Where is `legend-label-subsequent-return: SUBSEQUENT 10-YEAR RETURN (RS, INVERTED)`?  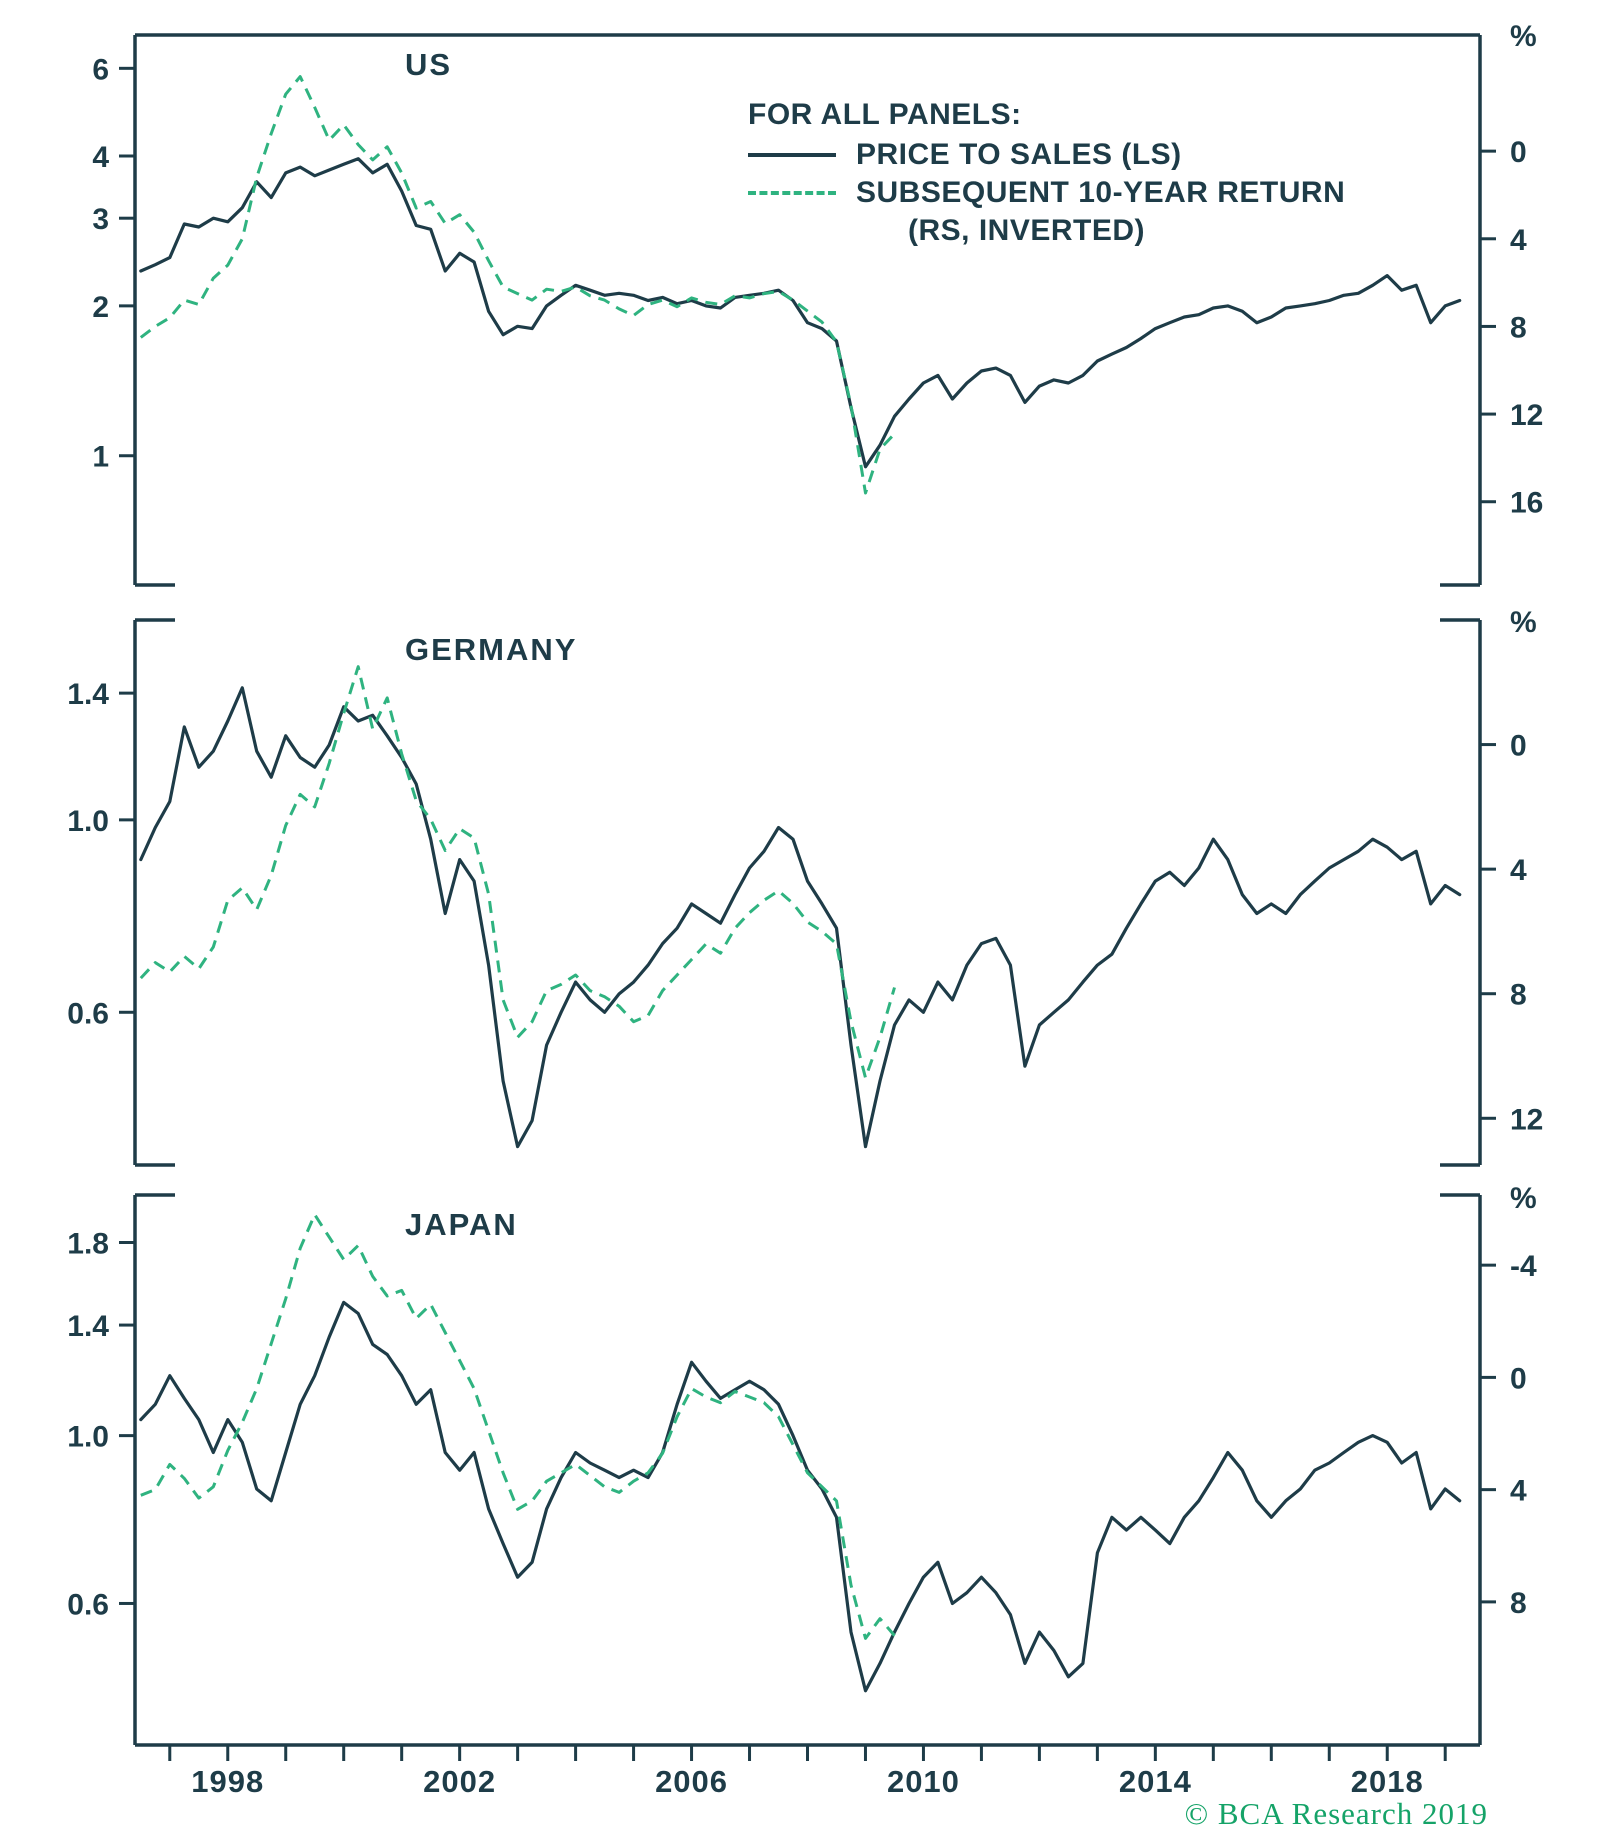
legend-label-subsequent-return: SUBSEQUENT 10-YEAR RETURN (RS, INVERTED) is located at coordinates (1100, 212).